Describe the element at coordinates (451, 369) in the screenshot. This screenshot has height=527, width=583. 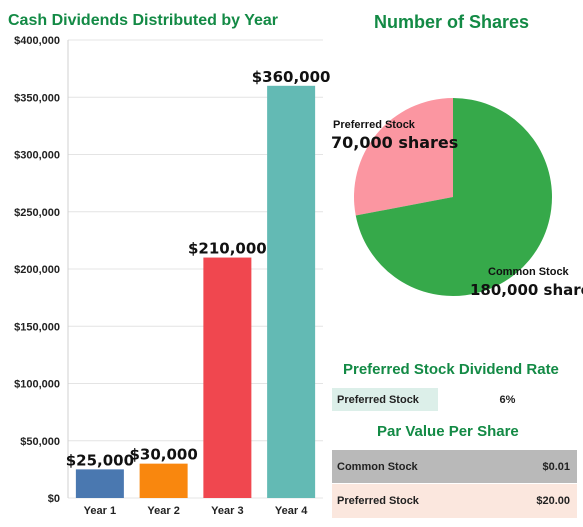
I see `dividend-rate-title: Preferred Stock Dividend Rate` at that location.